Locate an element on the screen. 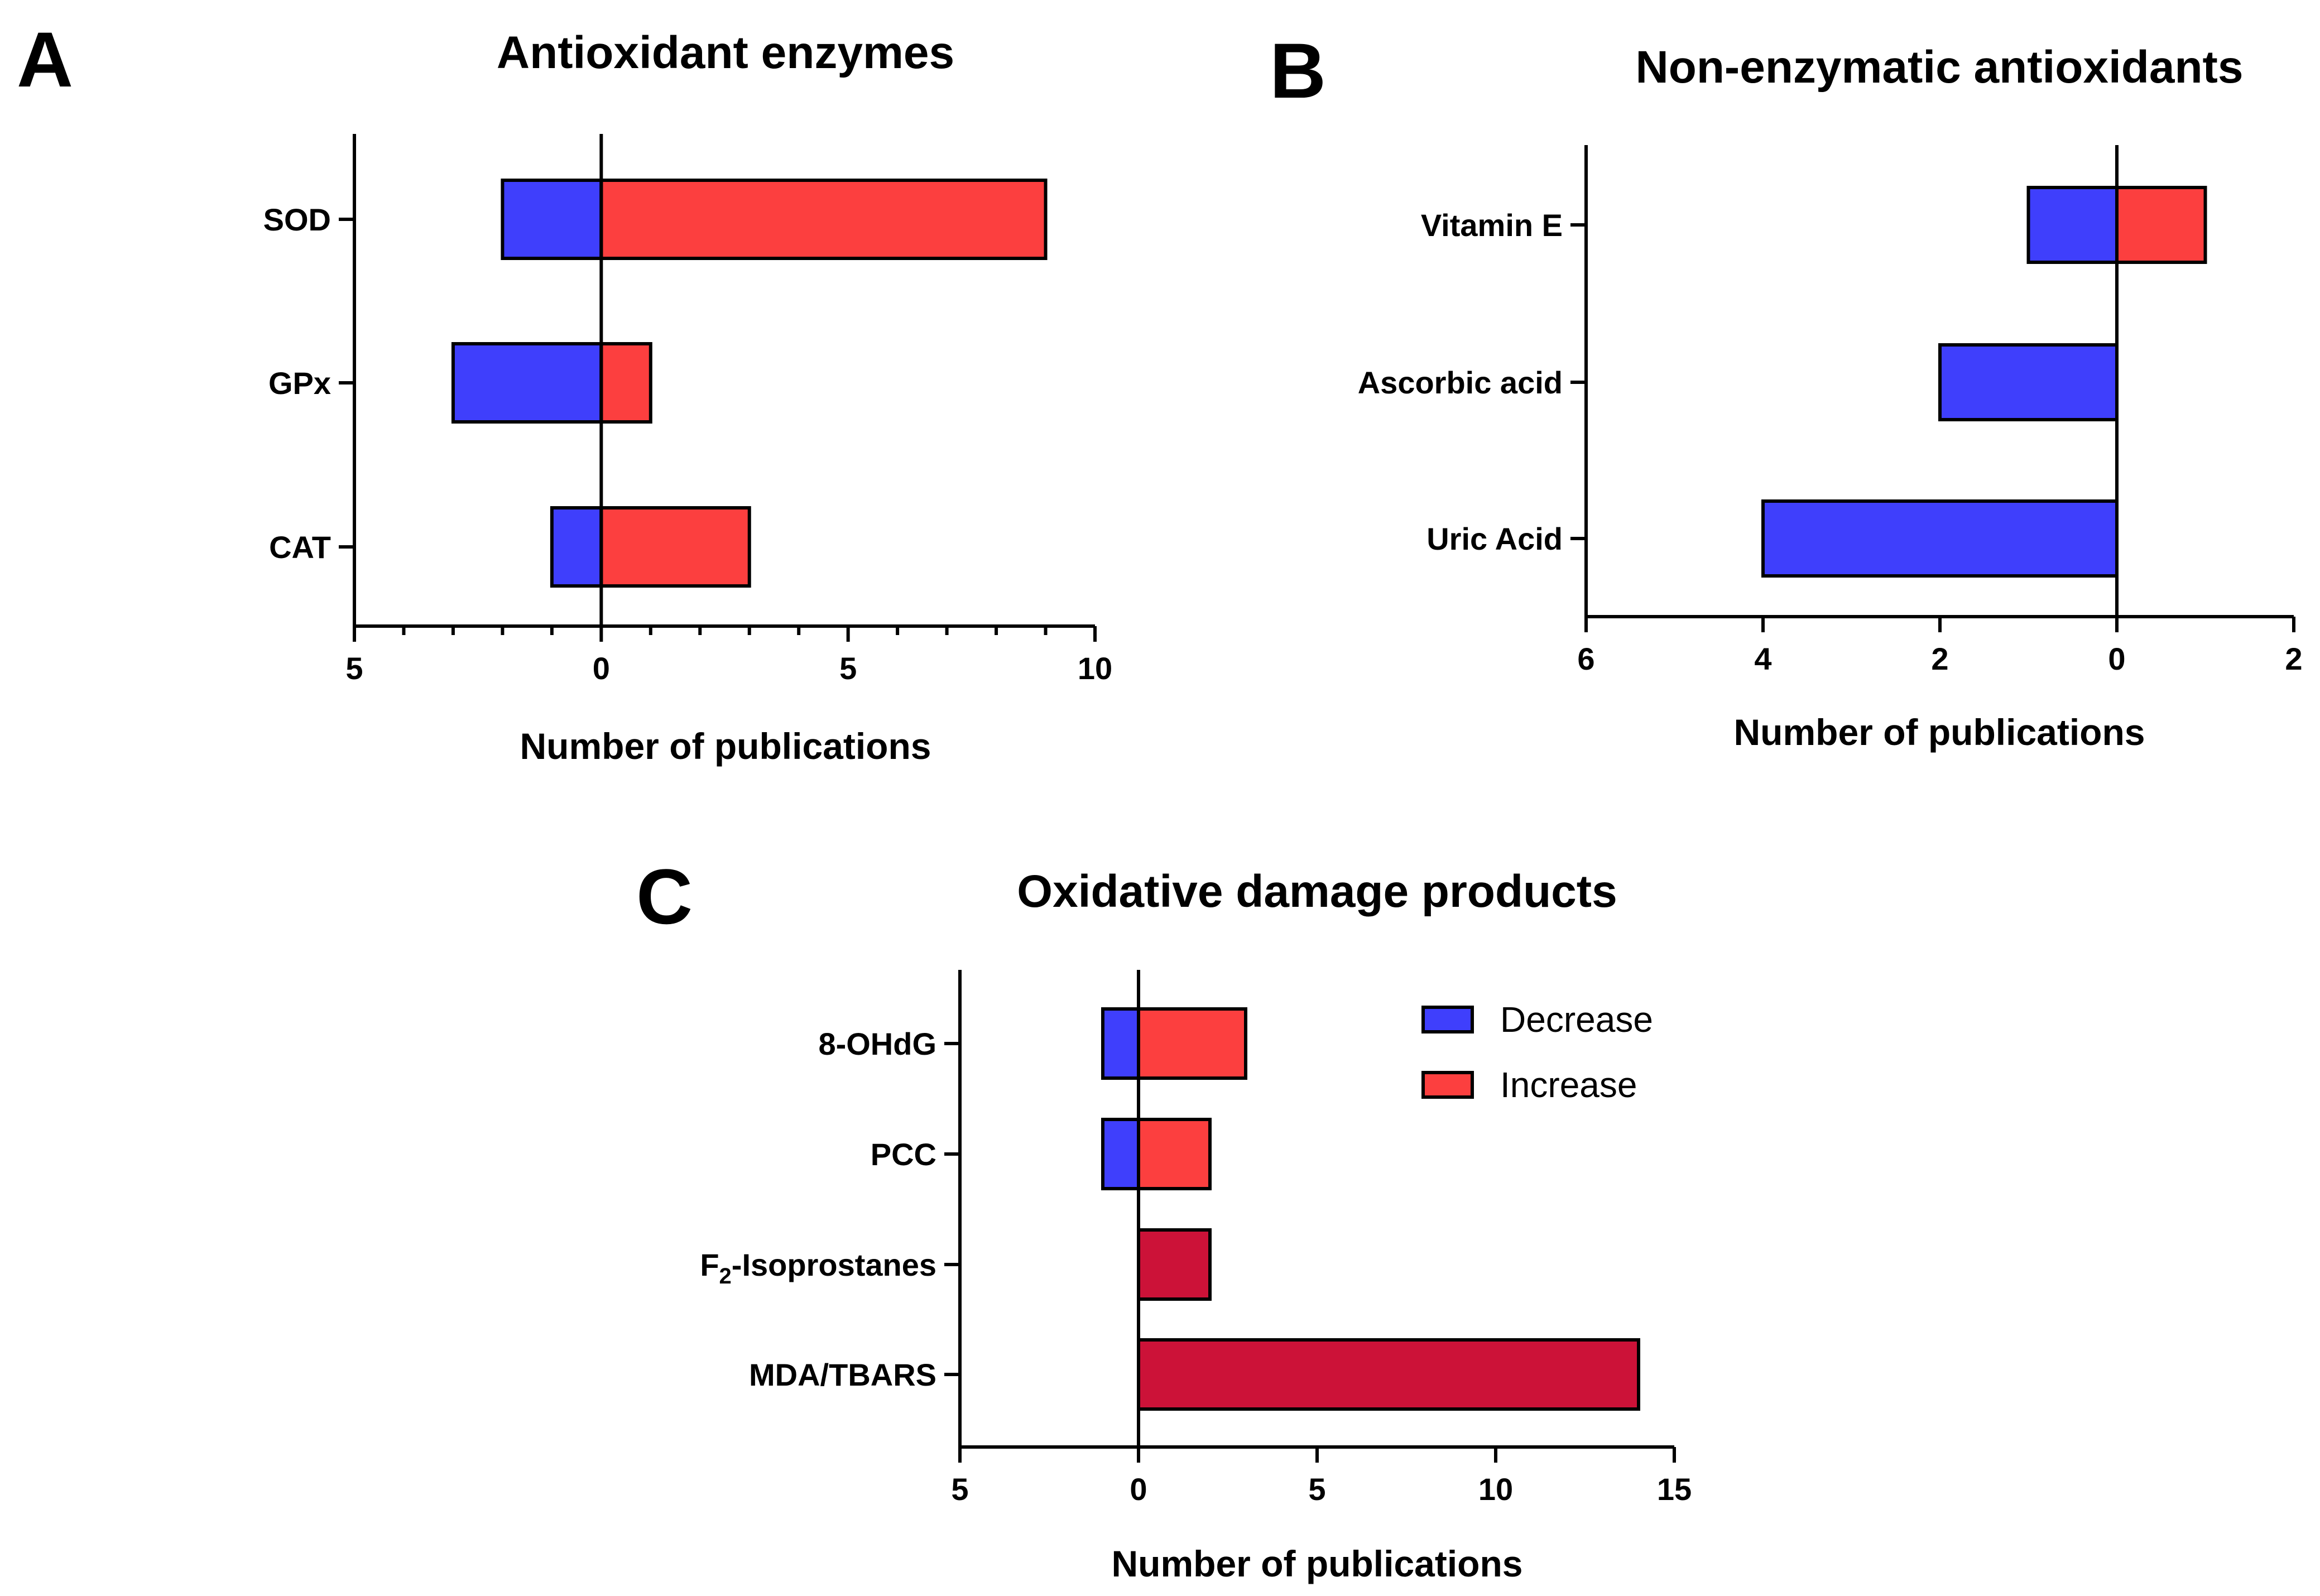 The image size is (2320, 1596). panel-b-letter: B is located at coordinates (1298, 70).